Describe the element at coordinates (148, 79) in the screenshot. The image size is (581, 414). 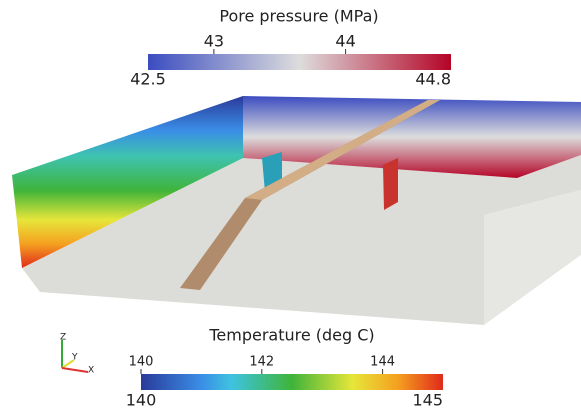
I see `range-min-label: 42.5` at that location.